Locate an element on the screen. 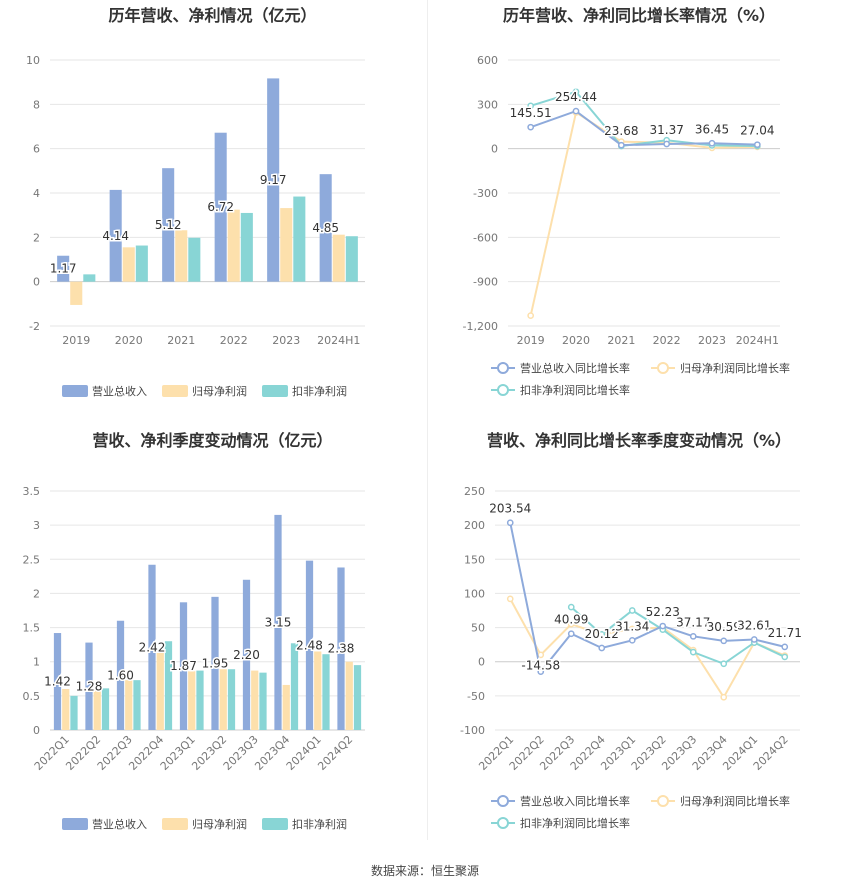 The height and width of the screenshot is (891, 850). x-tick-label: 2019 is located at coordinates (76, 340).